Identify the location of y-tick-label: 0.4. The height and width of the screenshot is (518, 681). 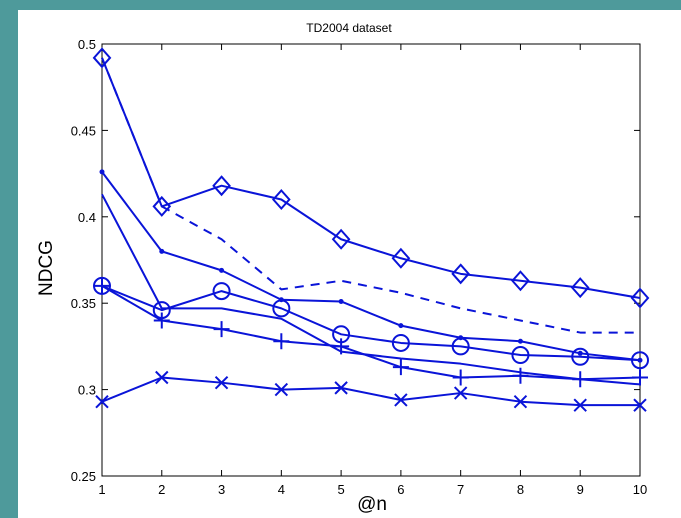
(87, 217).